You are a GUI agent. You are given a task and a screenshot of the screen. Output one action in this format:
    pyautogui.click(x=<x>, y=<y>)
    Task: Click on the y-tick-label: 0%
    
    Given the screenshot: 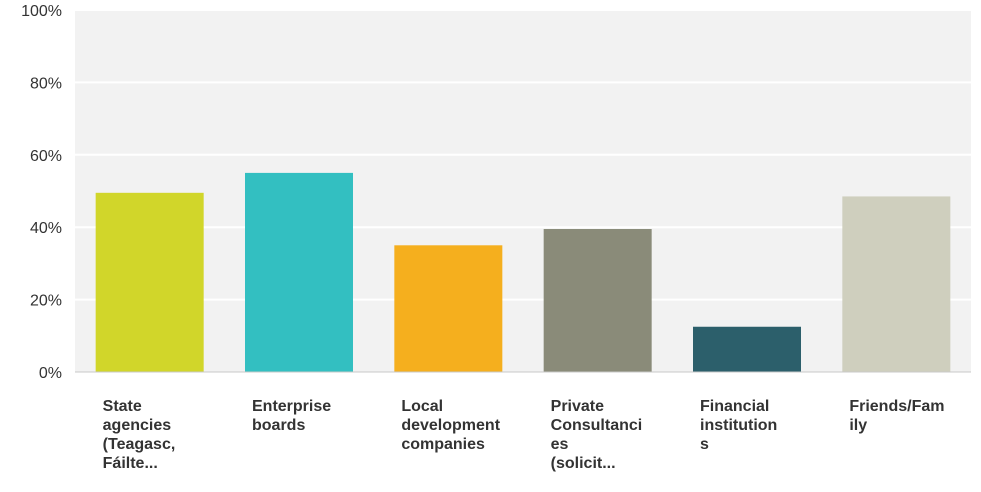 What is the action you would take?
    pyautogui.click(x=50, y=373)
    